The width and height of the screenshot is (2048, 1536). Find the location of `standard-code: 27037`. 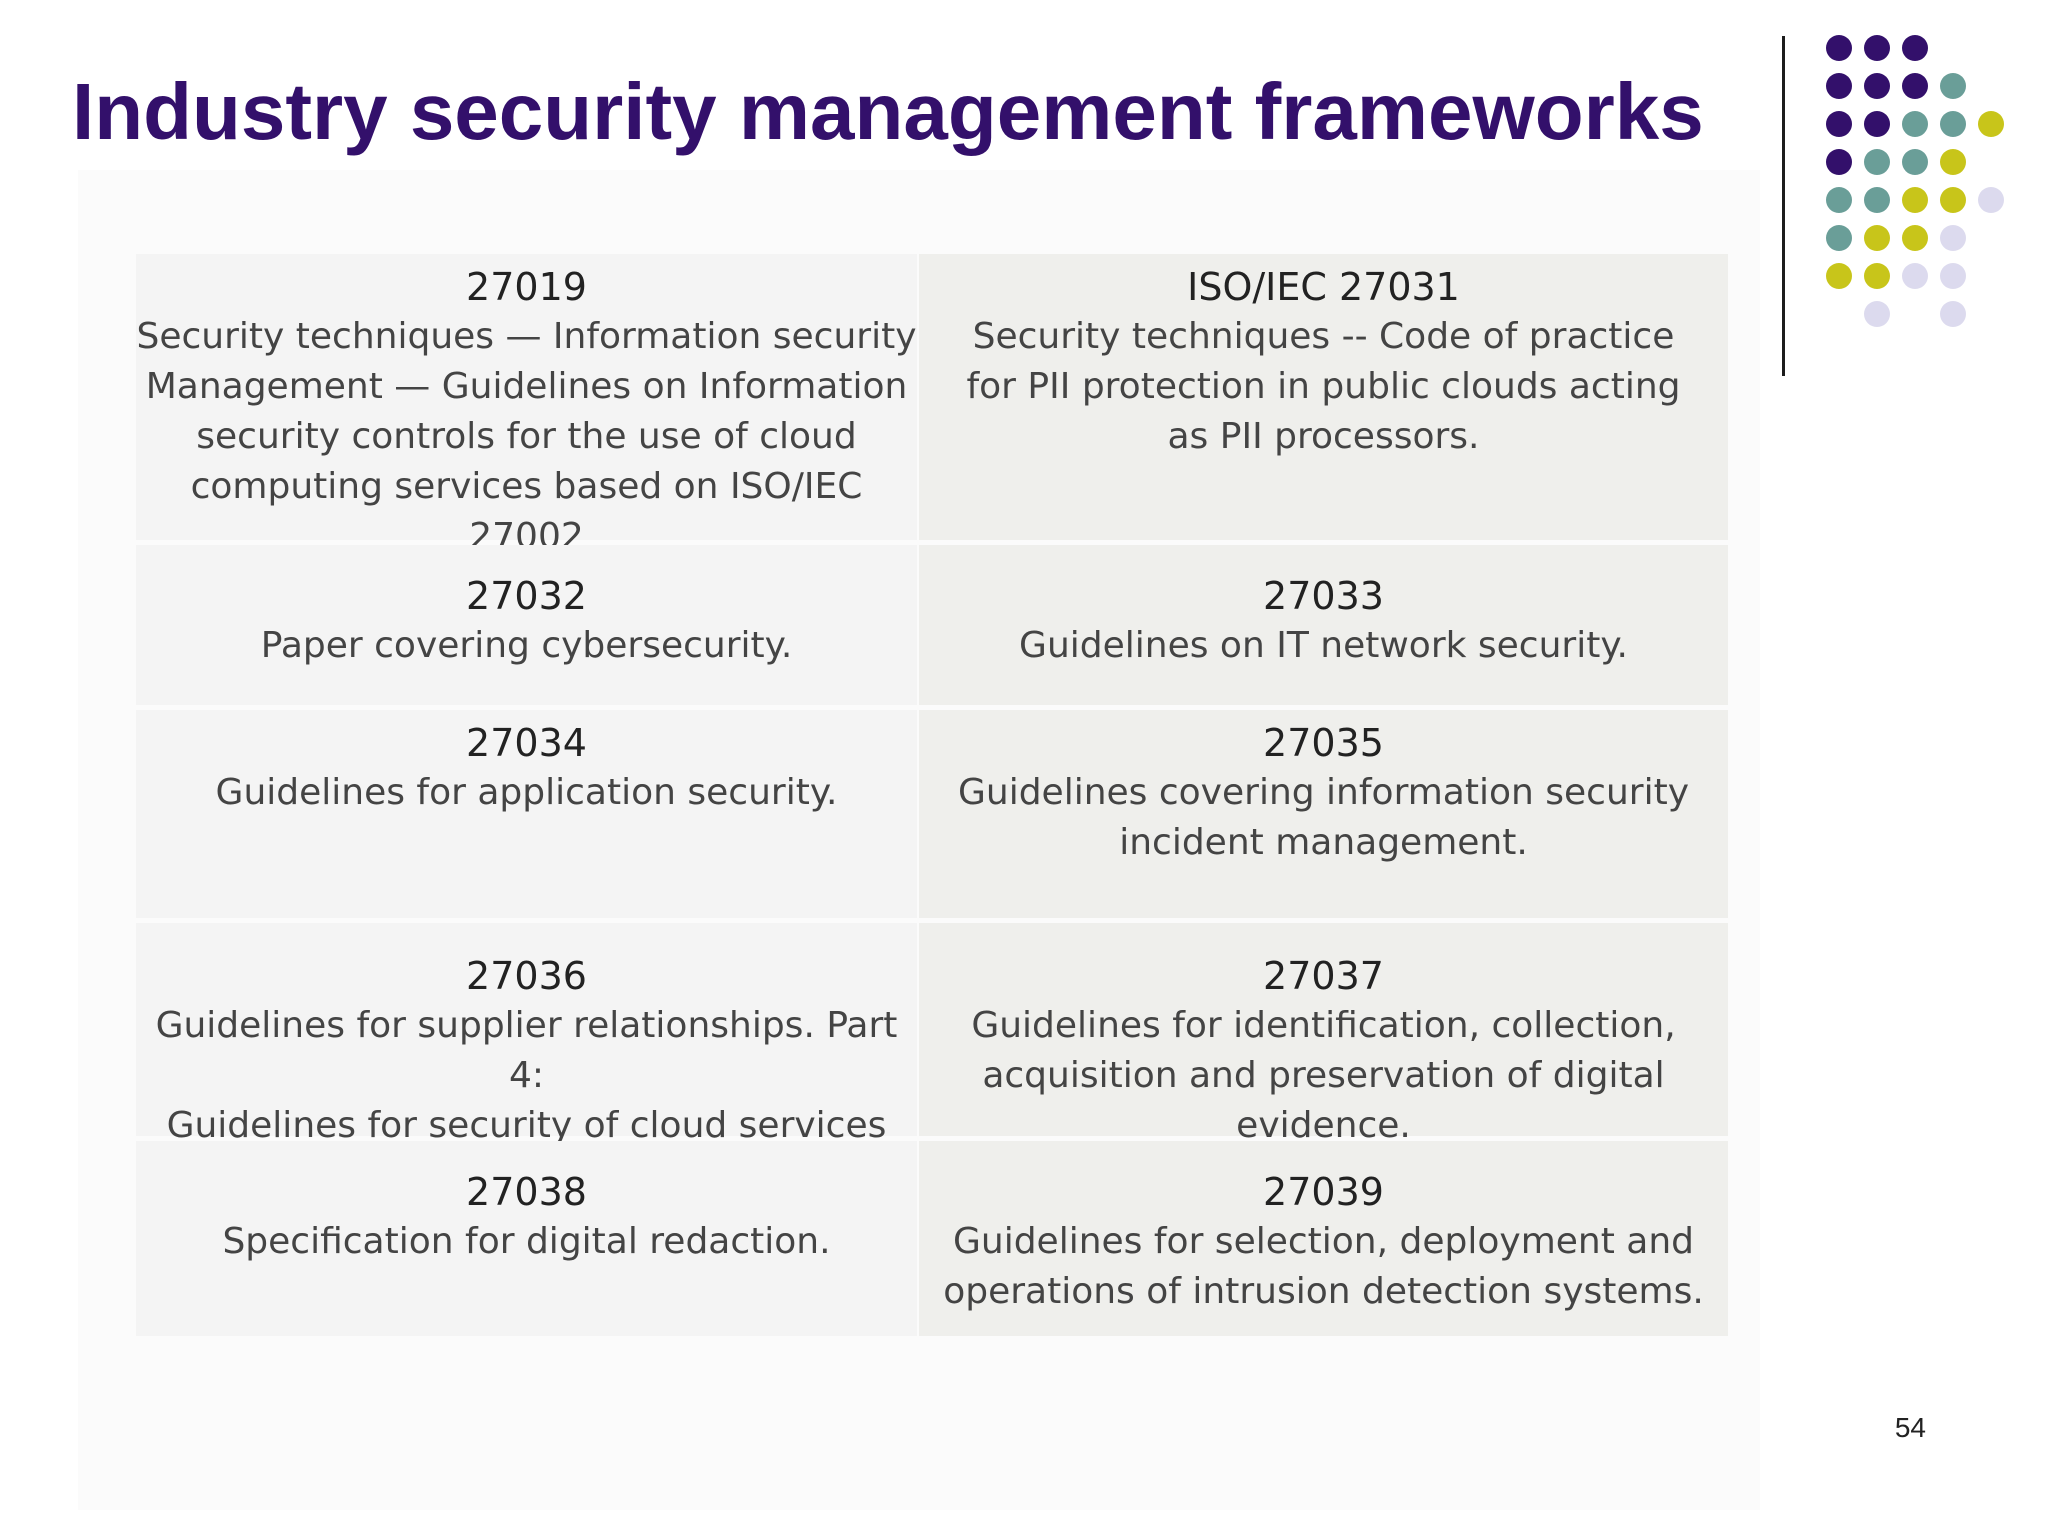

standard-code: 27037 is located at coordinates (1323, 976).